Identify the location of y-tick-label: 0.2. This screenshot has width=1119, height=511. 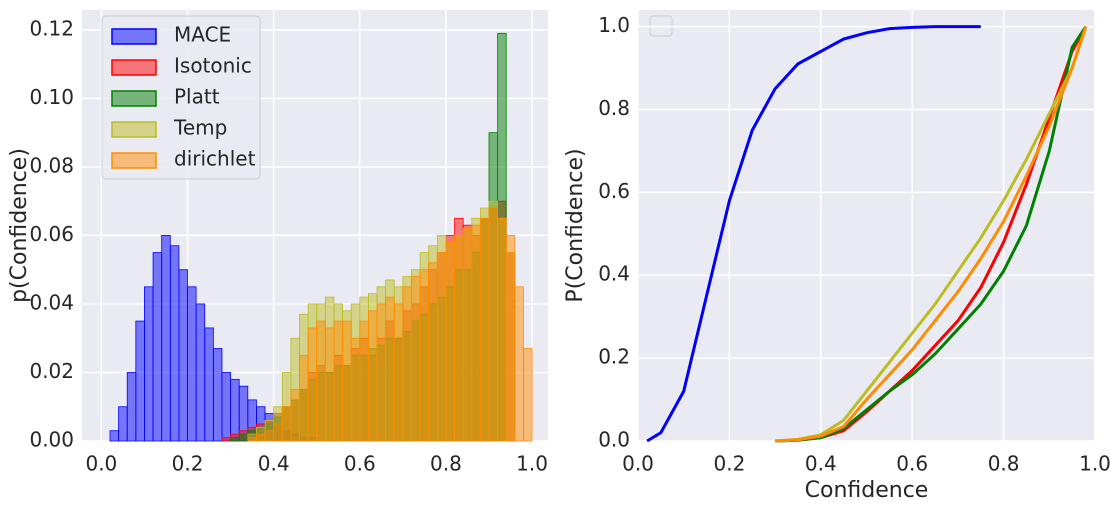
(614, 357).